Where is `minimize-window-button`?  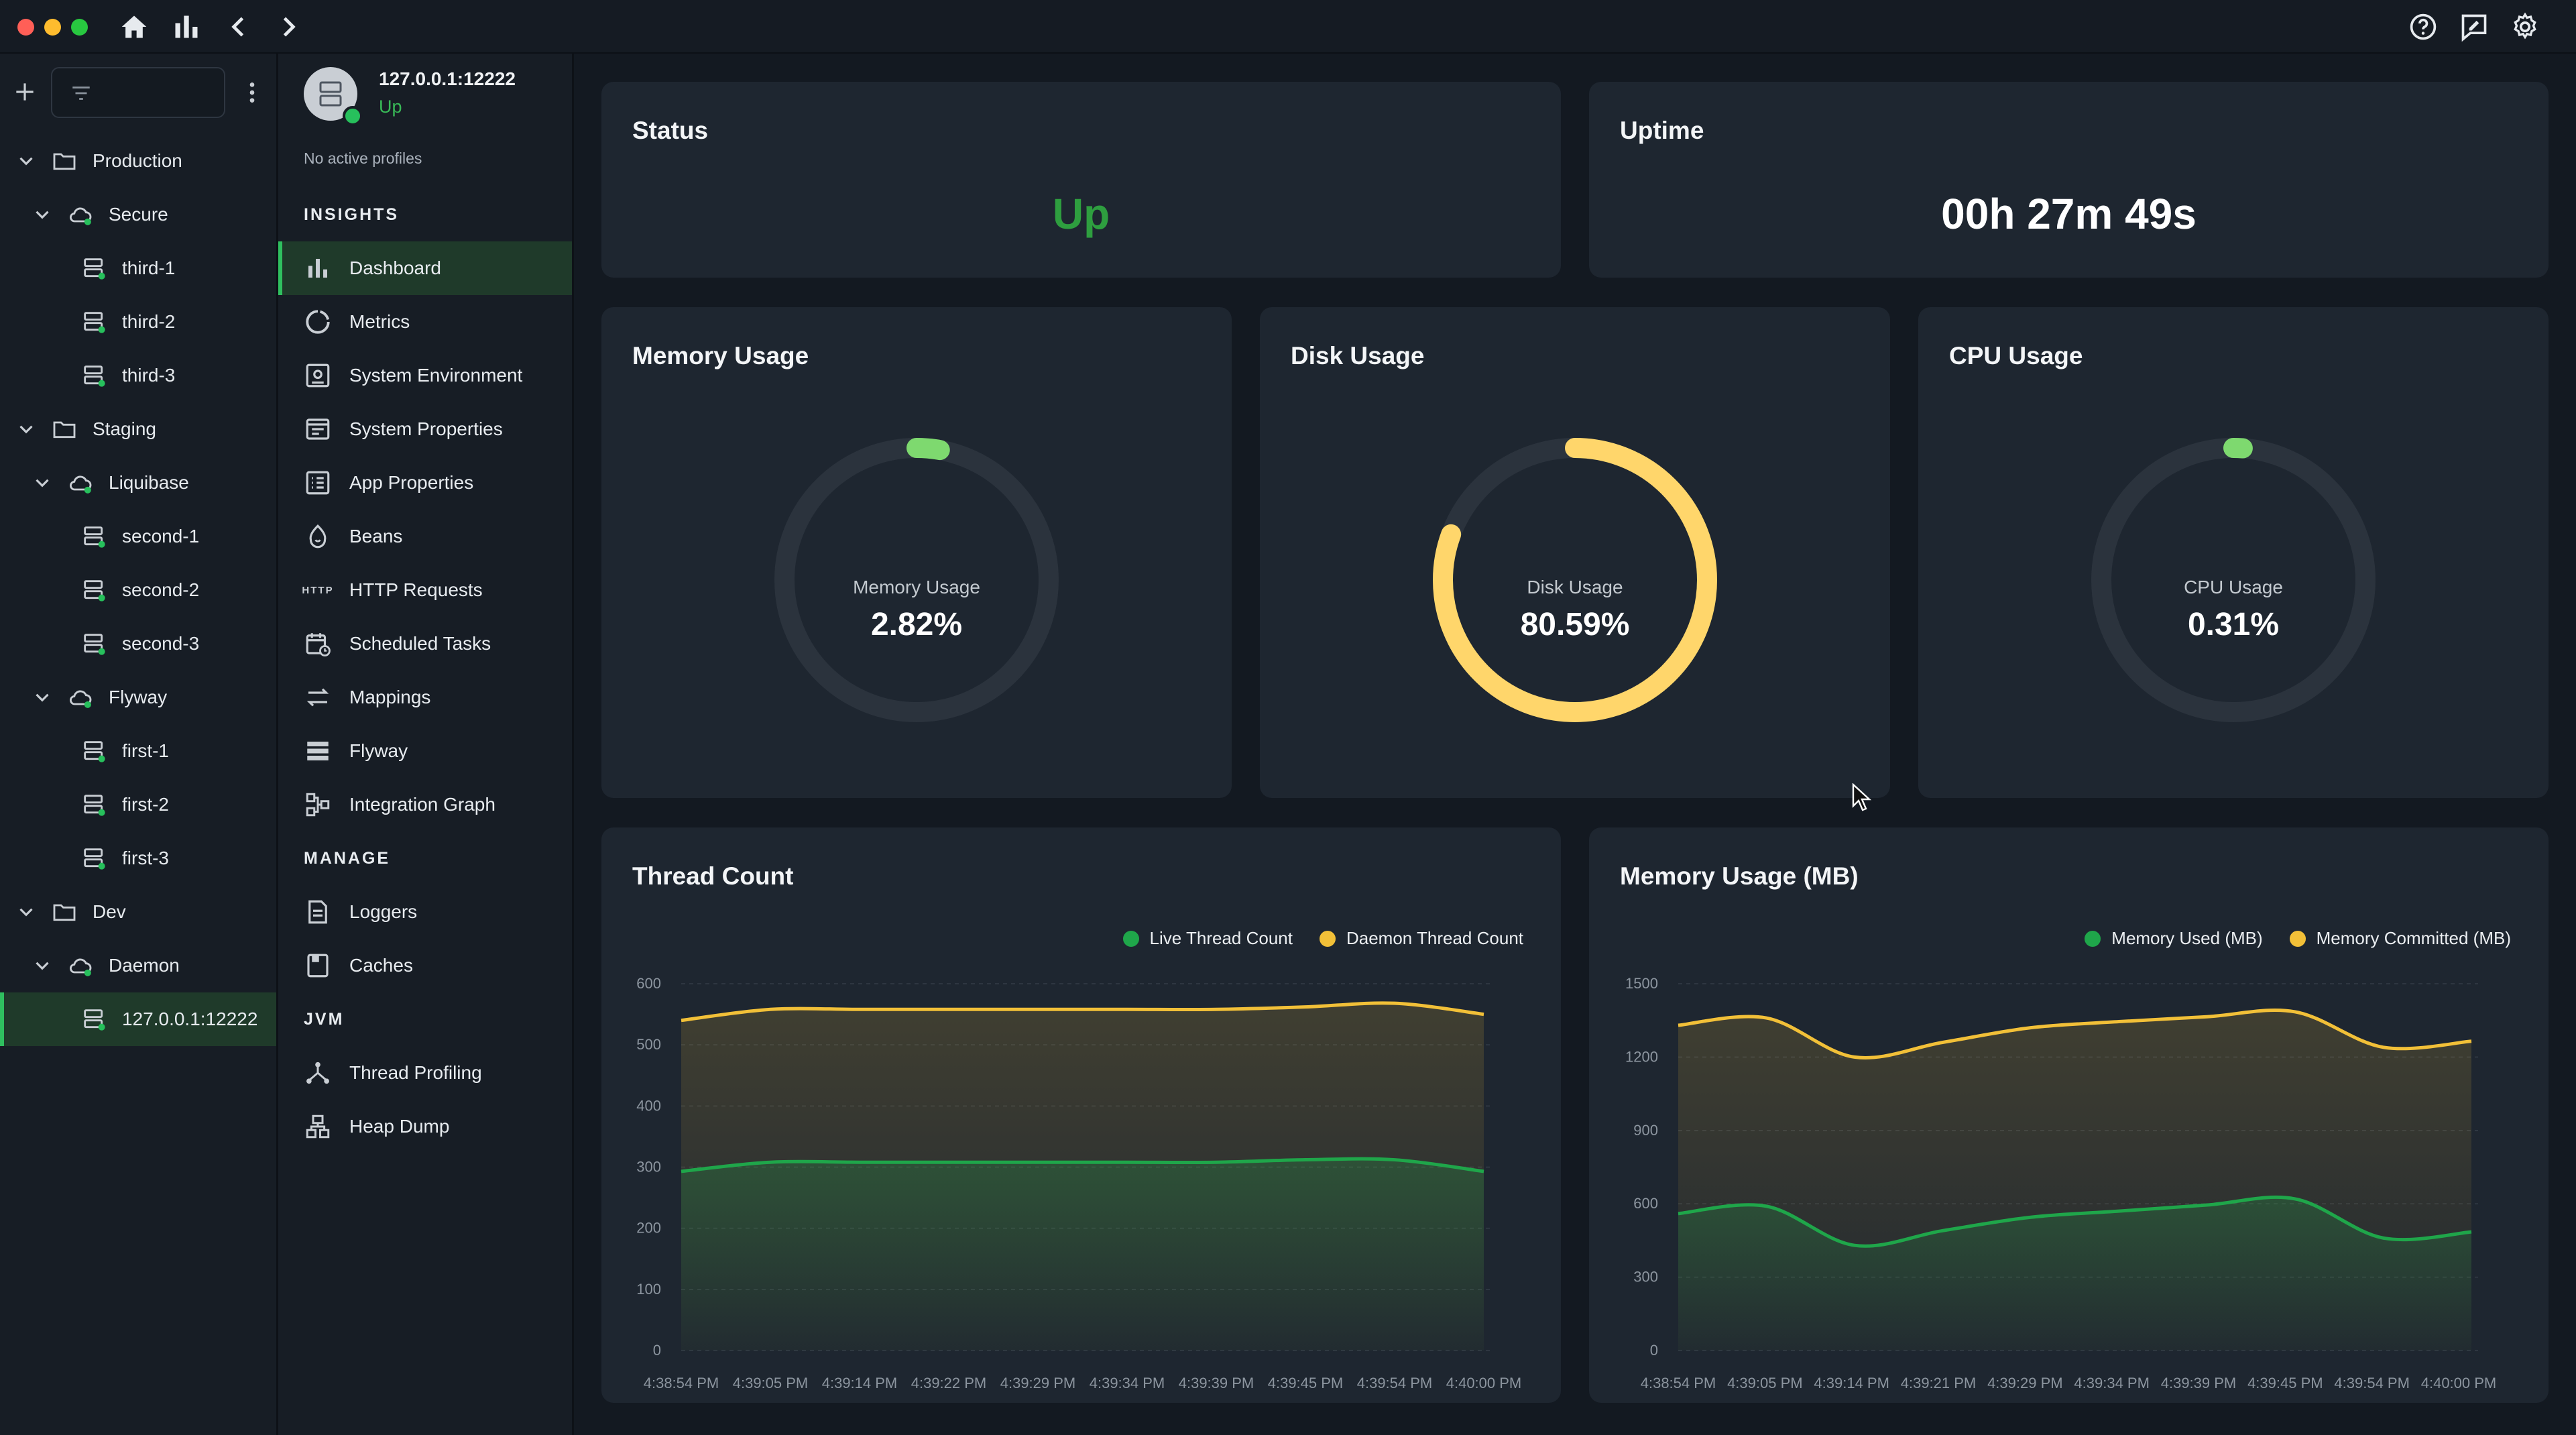 minimize-window-button is located at coordinates (52, 27).